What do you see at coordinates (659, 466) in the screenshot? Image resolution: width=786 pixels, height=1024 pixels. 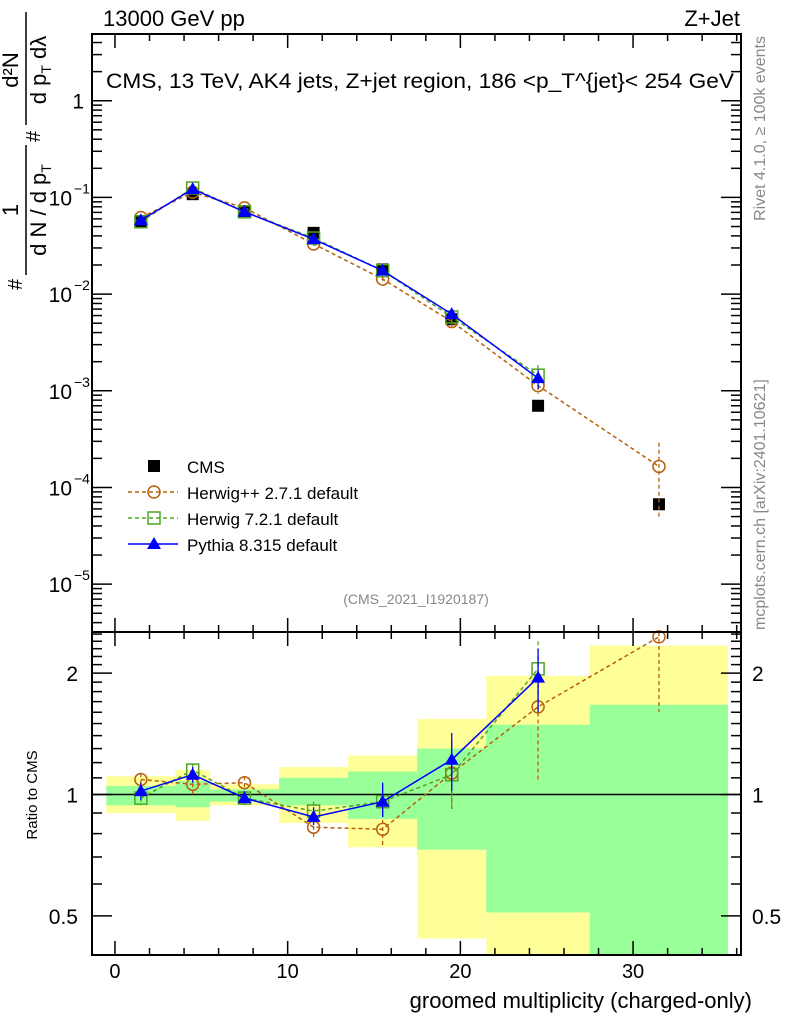 I see `main-series-1-point` at bounding box center [659, 466].